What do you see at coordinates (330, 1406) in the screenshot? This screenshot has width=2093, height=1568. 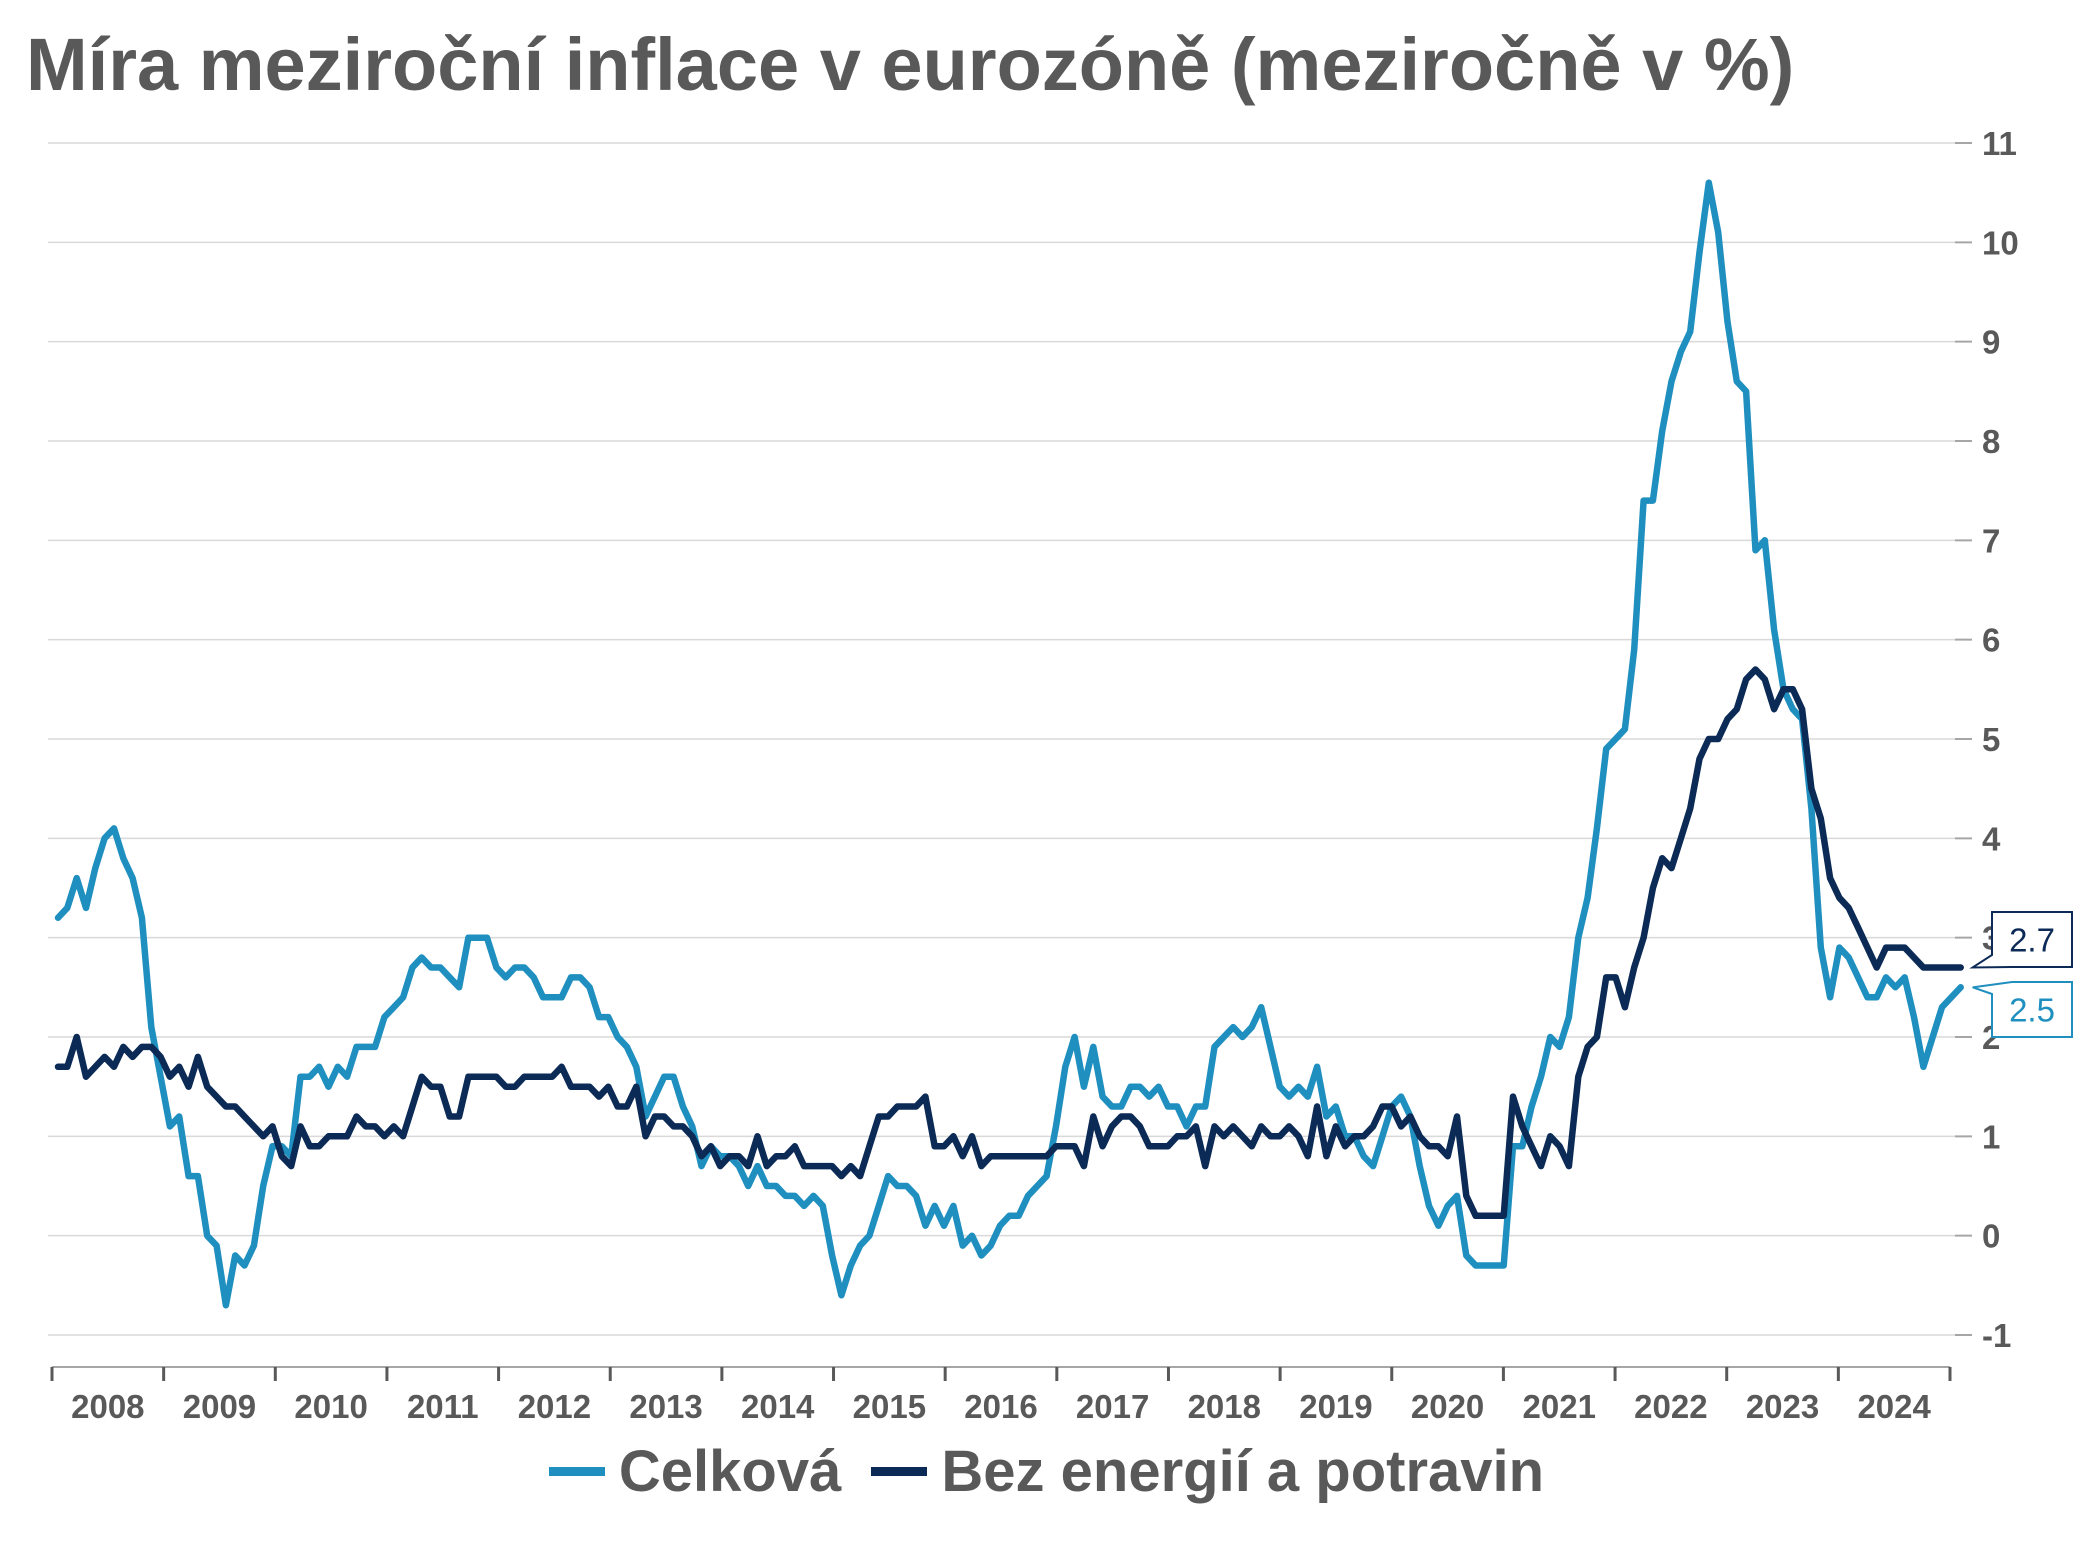 I see `x-tick-label: 2010` at bounding box center [330, 1406].